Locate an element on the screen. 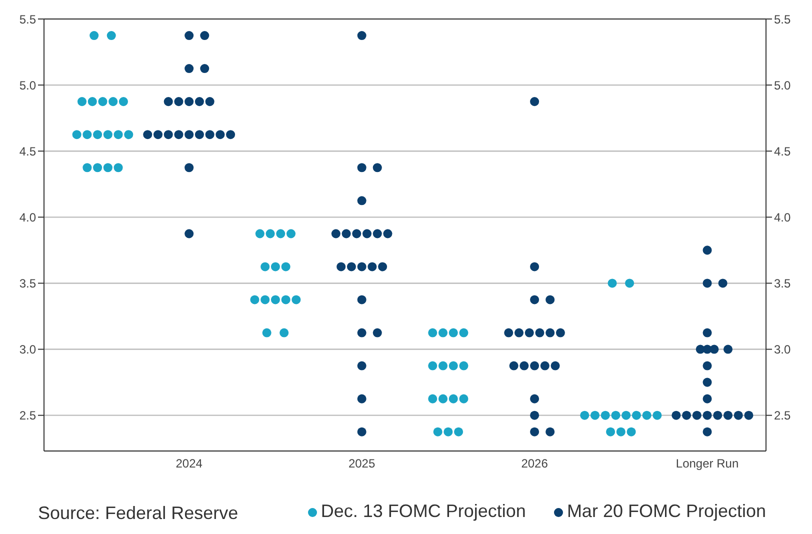 This screenshot has height=534, width=812. y-tick-label: 3.5 is located at coordinates (27, 283).